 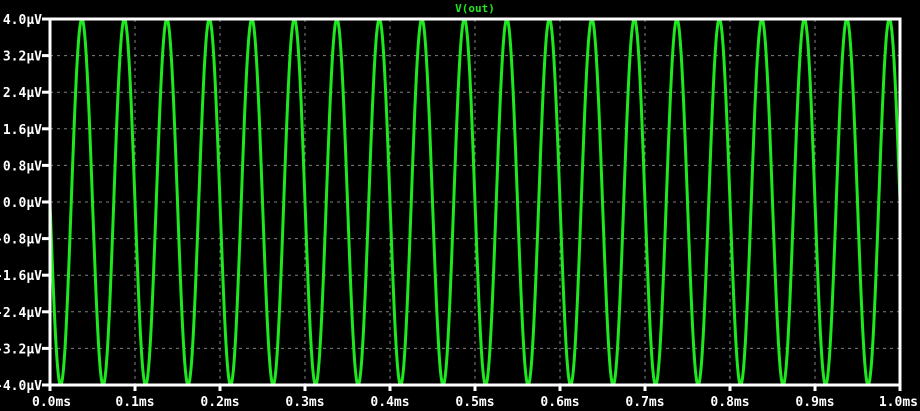 What do you see at coordinates (304, 402) in the screenshot?
I see `x-tick-label: 0.3ms` at bounding box center [304, 402].